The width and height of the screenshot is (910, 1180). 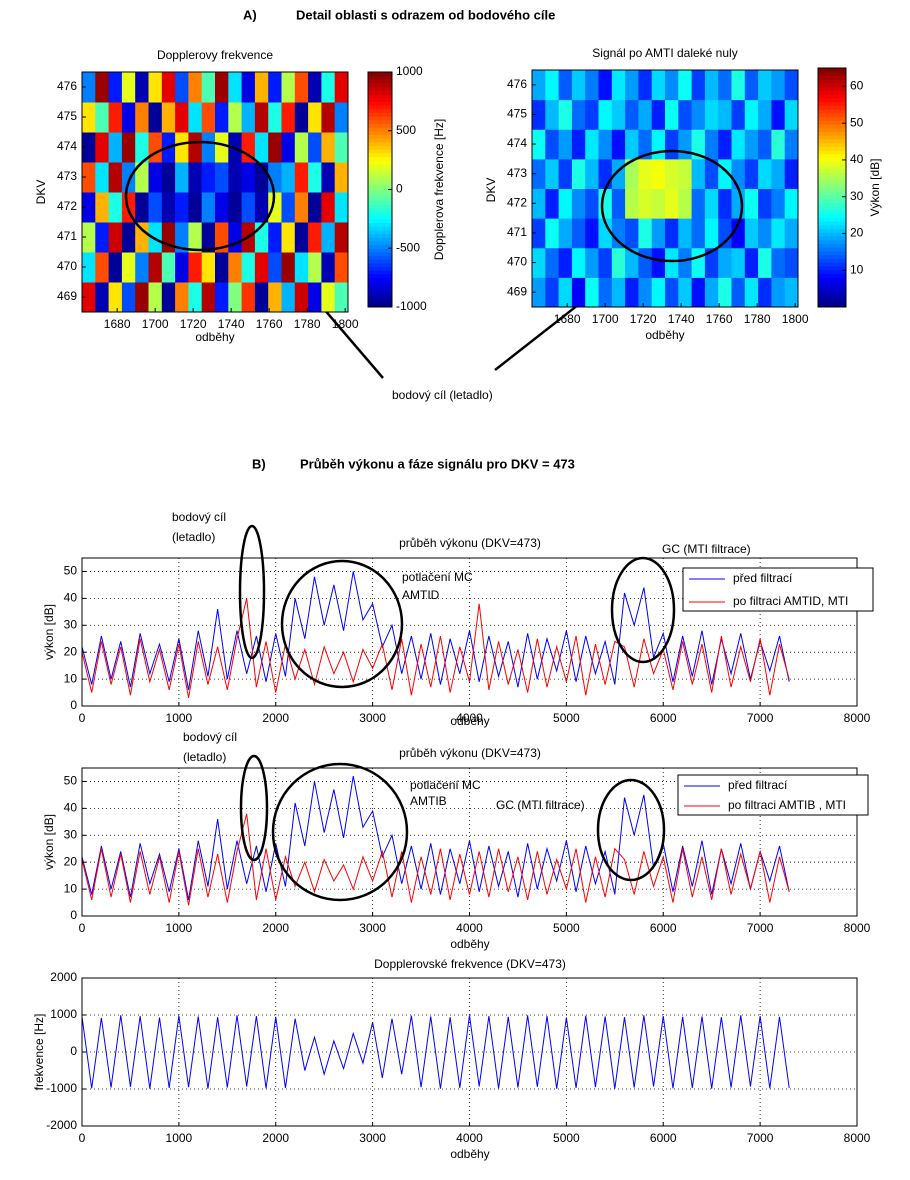 What do you see at coordinates (663, 718) in the screenshot?
I see `x-tick-label: 6000` at bounding box center [663, 718].